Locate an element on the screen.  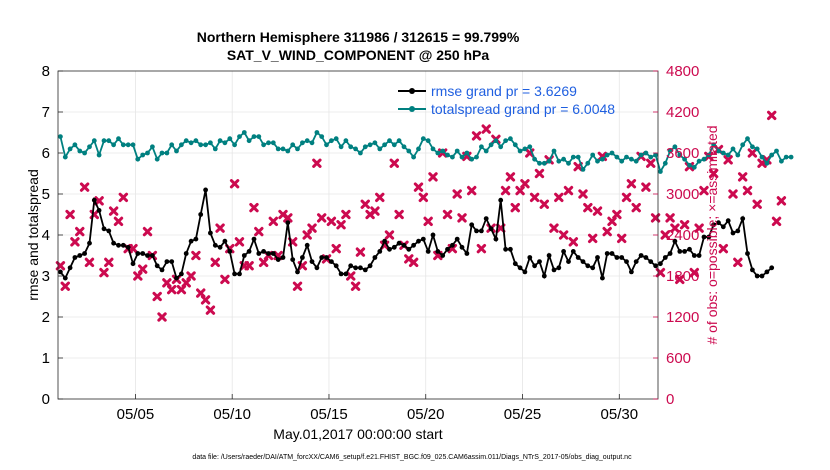
y-axis-label: rmse and totalspread is located at coordinates (33, 235).